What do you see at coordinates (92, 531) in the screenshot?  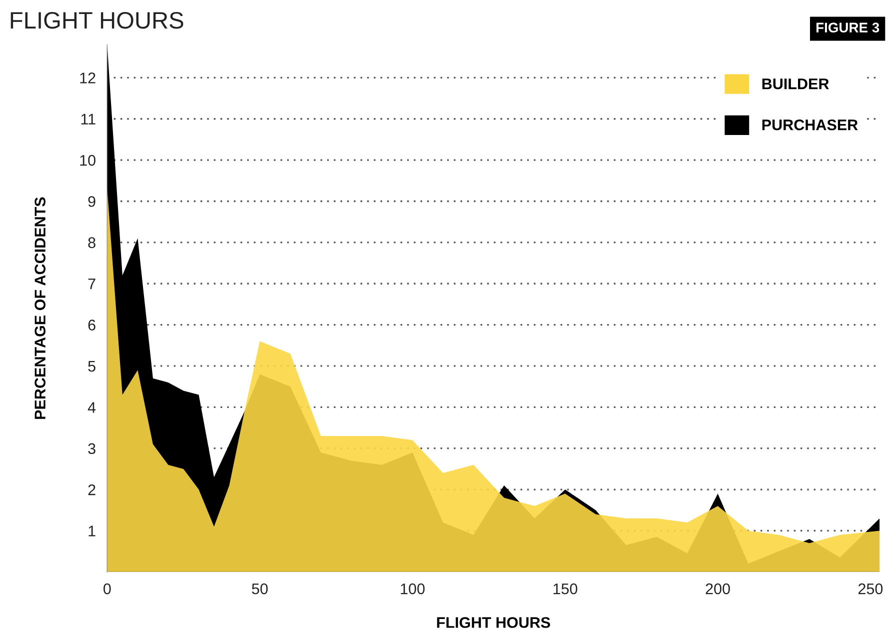 I see `y-tick-label: 1` at bounding box center [92, 531].